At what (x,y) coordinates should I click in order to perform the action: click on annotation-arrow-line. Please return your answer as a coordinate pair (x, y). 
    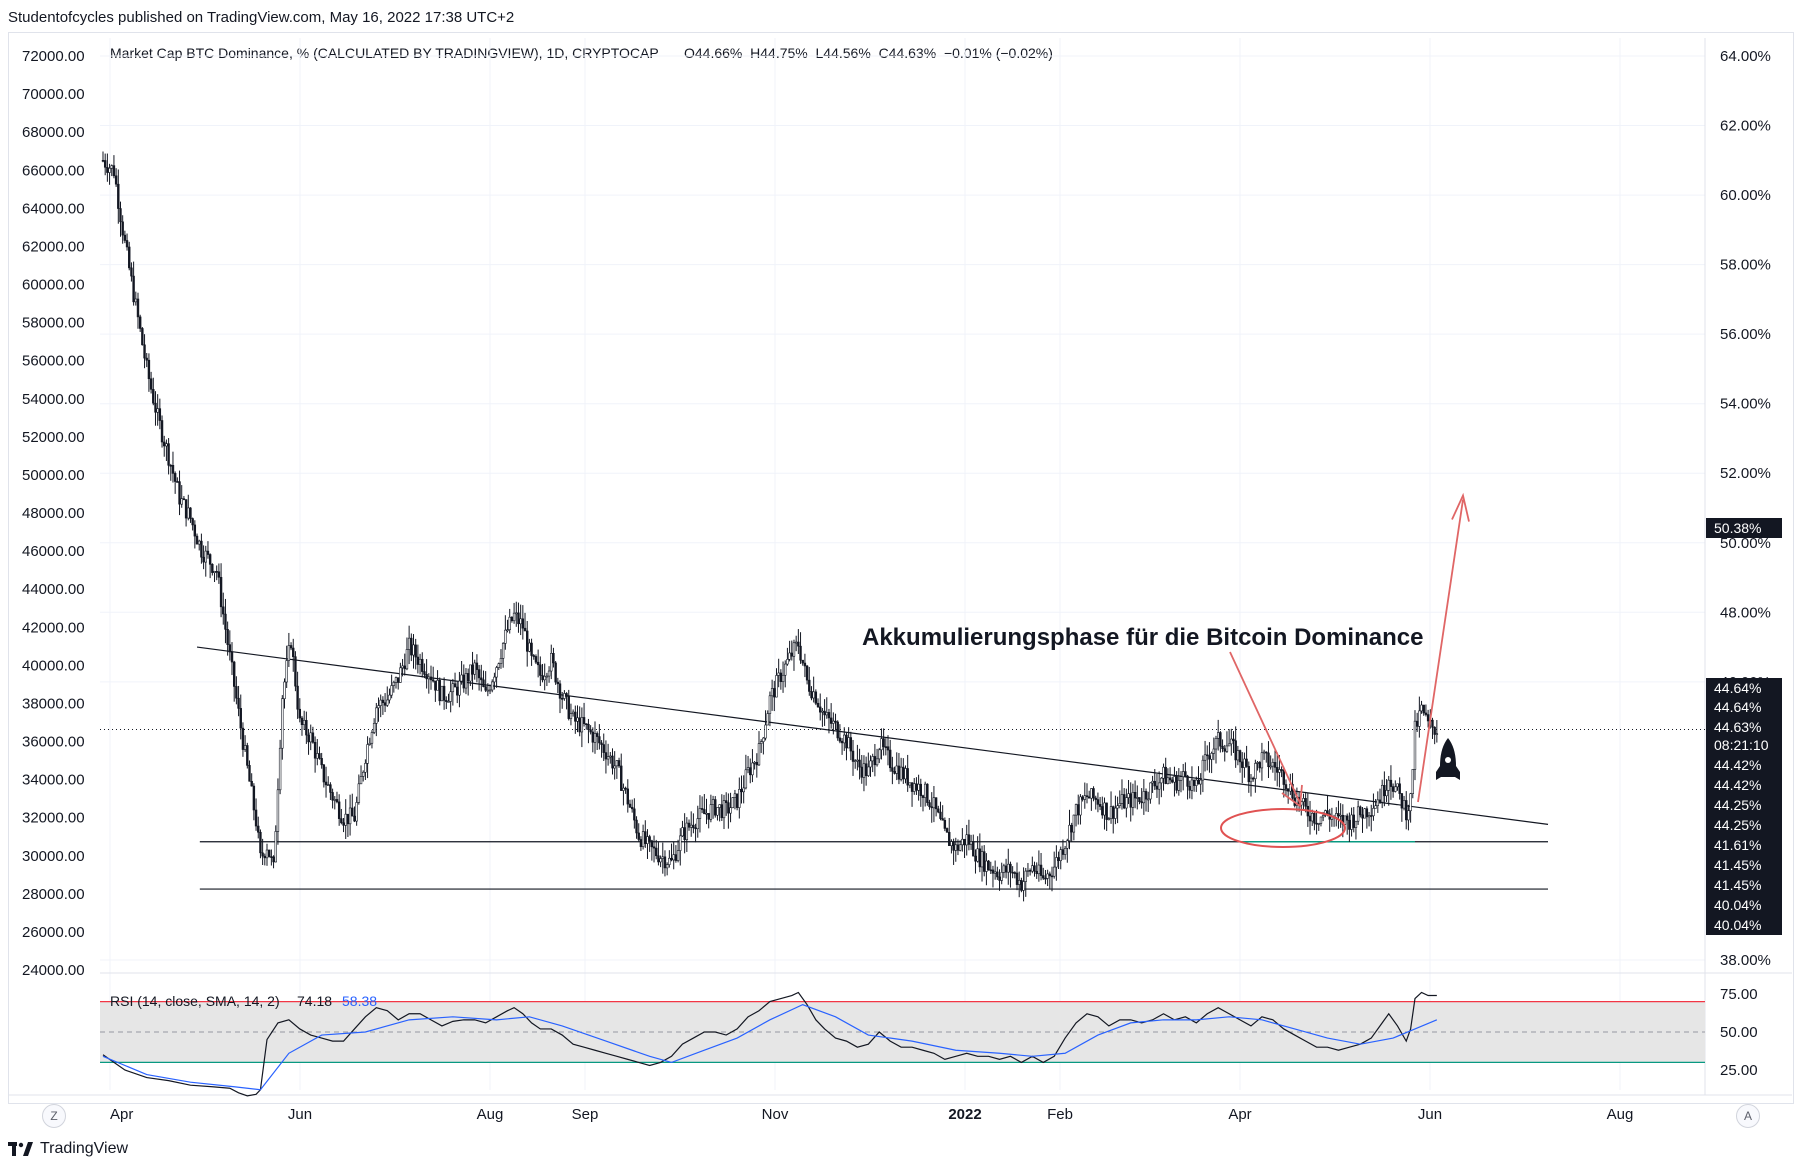
    Looking at the image, I should click on (1265, 727).